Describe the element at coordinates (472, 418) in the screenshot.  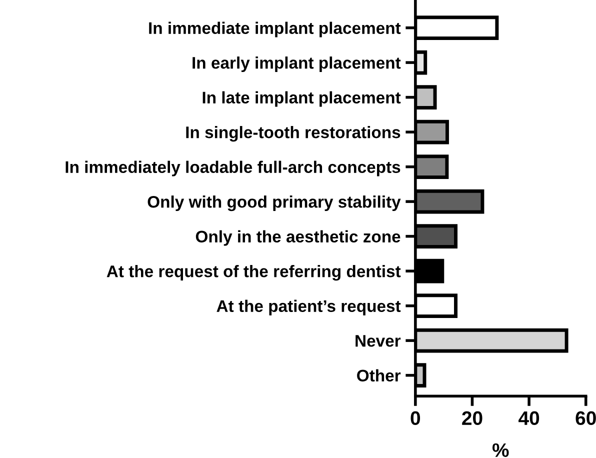
I see `x-tick-label: 20` at that location.